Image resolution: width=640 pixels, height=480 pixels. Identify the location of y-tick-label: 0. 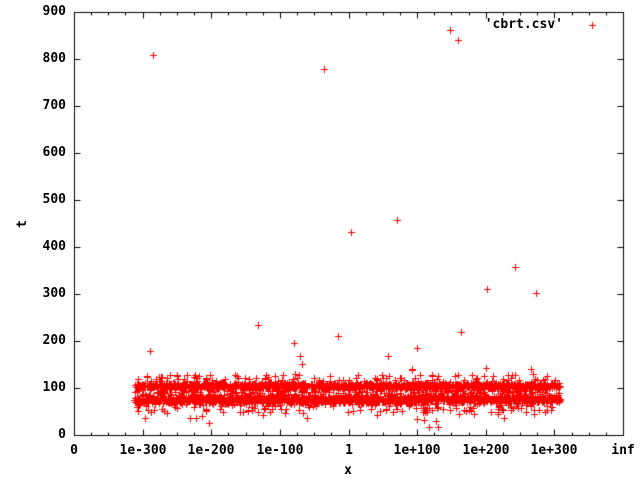
(62, 434).